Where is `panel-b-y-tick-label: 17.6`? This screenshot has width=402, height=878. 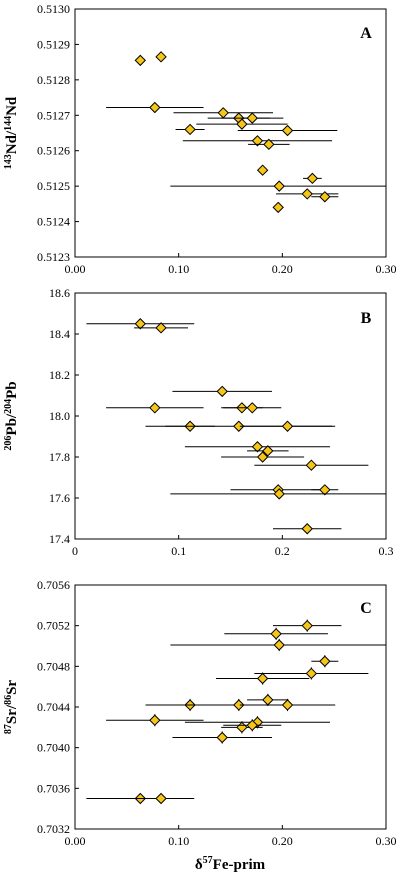 panel-b-y-tick-label: 17.6 is located at coordinates (59, 498).